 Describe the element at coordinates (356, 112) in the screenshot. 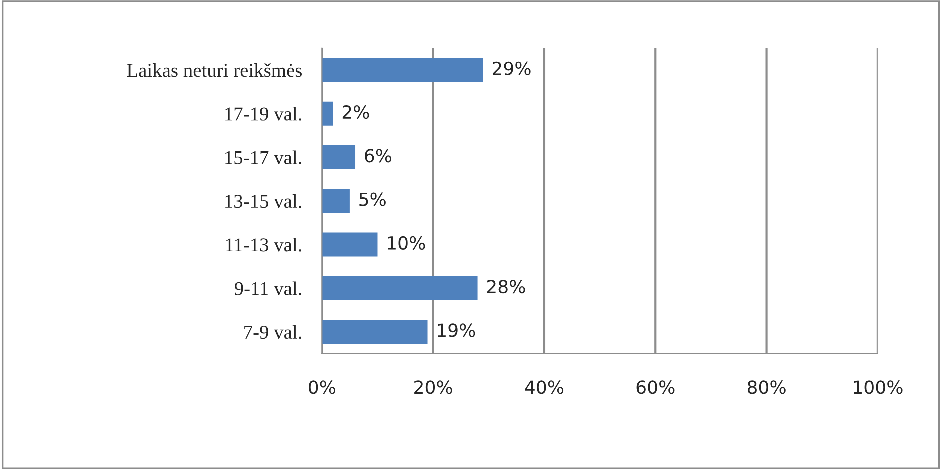

I see `data-label: 2%` at that location.